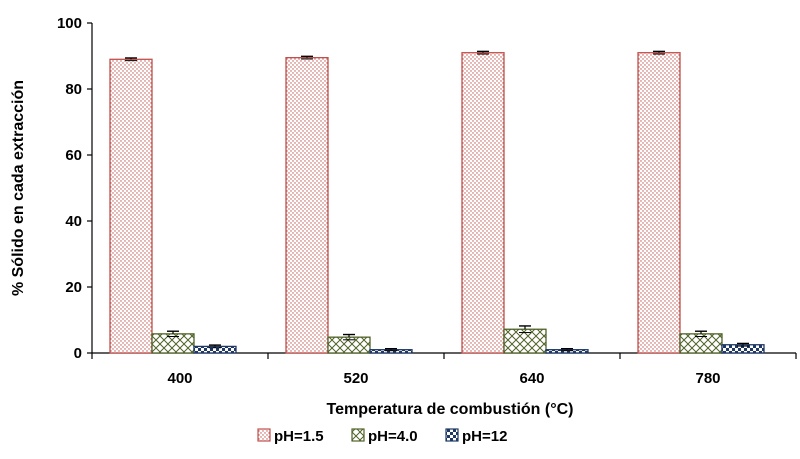 Image resolution: width=800 pixels, height=459 pixels. Describe the element at coordinates (69, 23) in the screenshot. I see `y-tick-label: 100` at that location.